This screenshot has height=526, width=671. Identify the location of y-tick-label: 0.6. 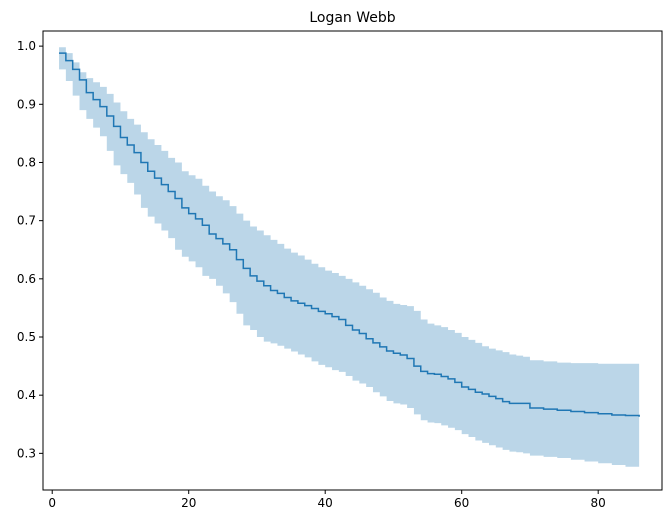
(26, 279).